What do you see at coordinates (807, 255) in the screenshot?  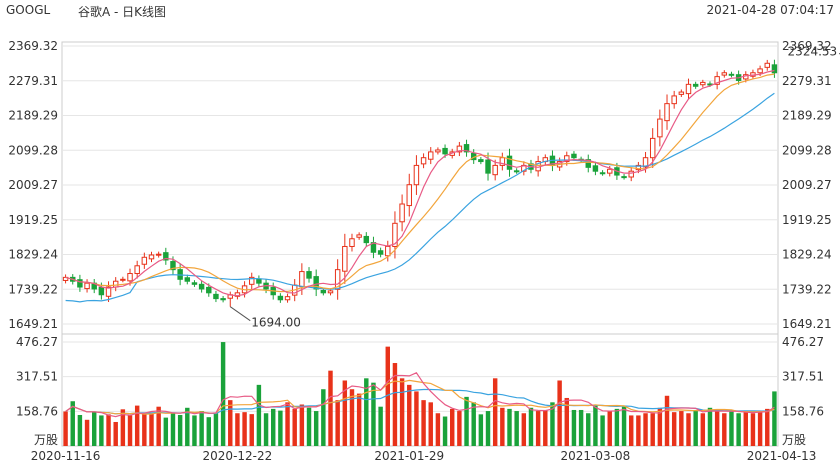 I see `price-tick-right: 1829.24` at bounding box center [807, 255].